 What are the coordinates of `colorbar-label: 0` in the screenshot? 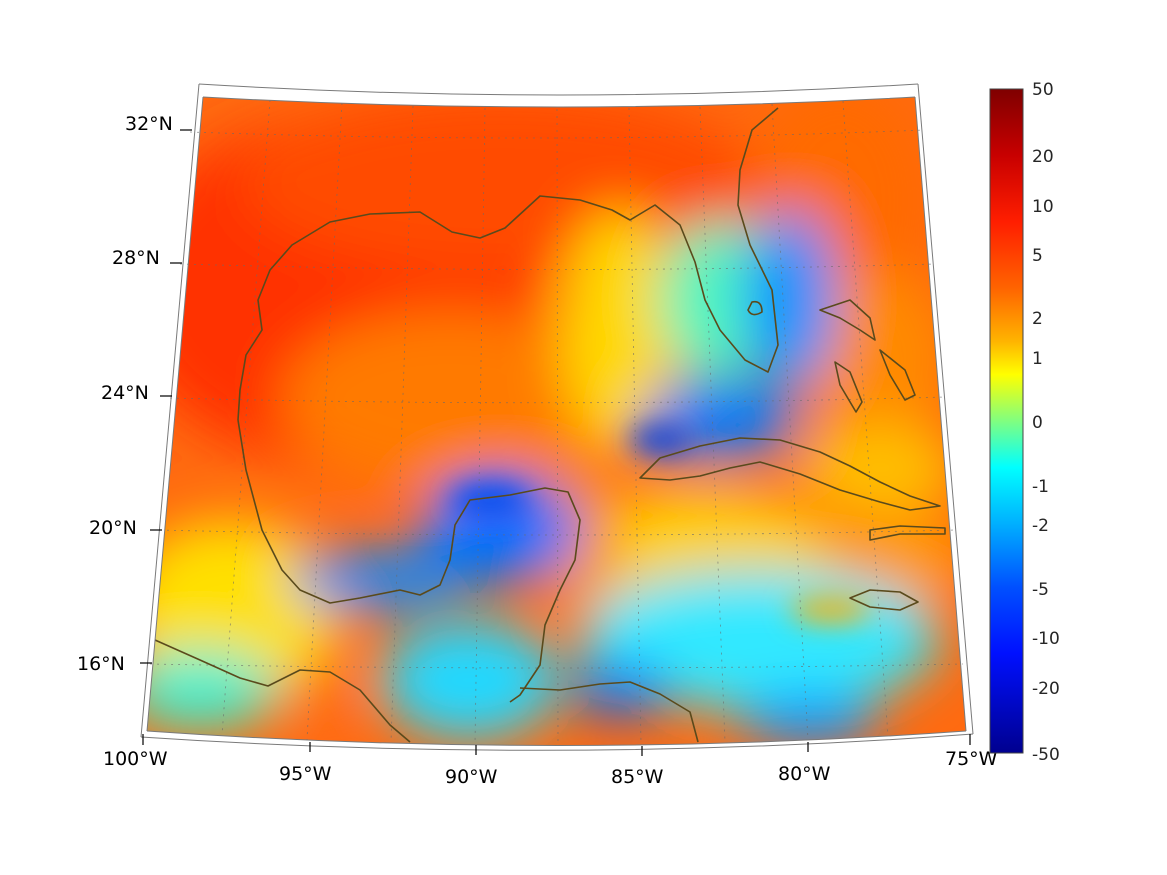 It's located at (1037, 423).